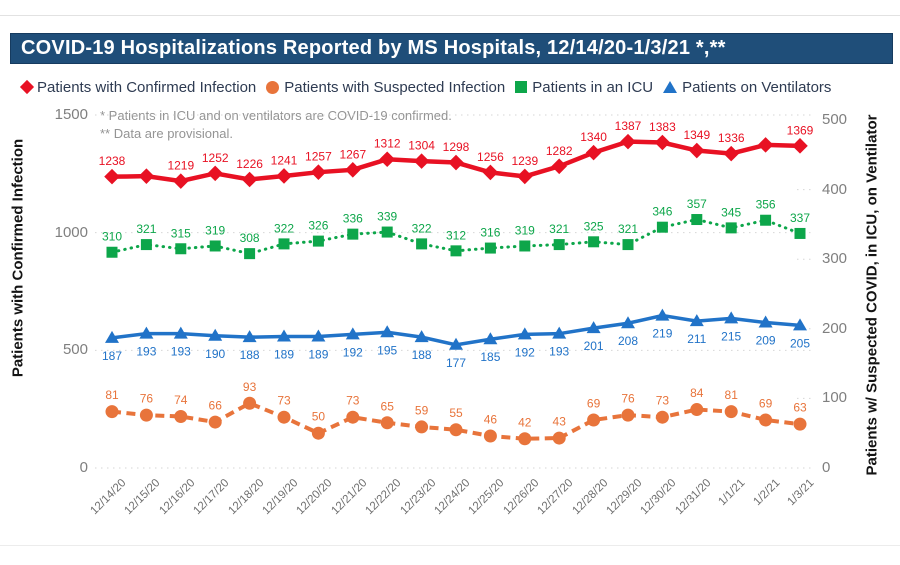 The height and width of the screenshot is (565, 900). I want to click on diamond-icon, so click(27, 87).